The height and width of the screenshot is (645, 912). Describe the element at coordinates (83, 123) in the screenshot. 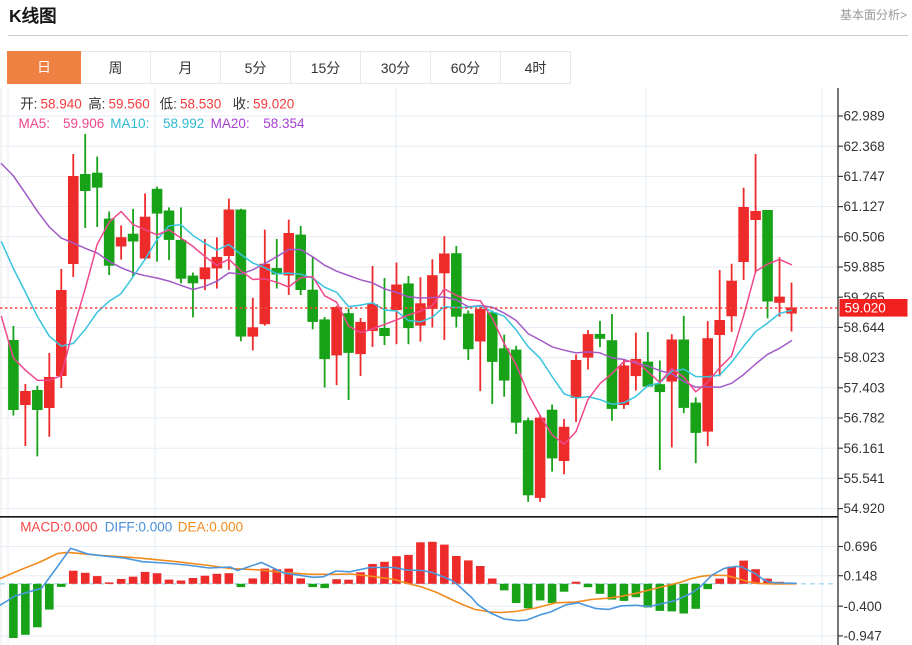

I see `svg-text: 59.906` at that location.